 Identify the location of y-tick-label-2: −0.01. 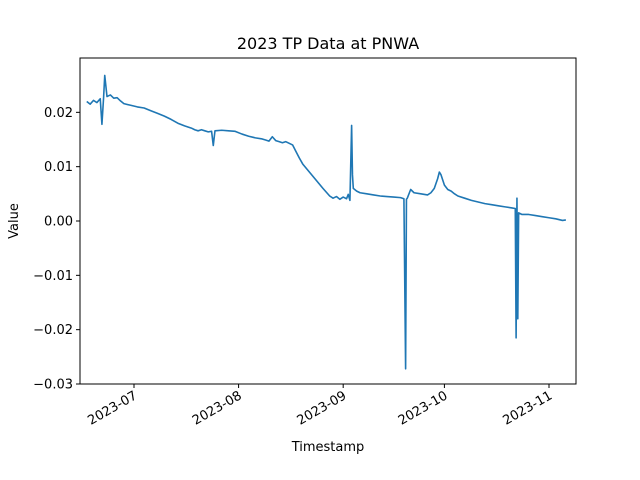
(53, 276).